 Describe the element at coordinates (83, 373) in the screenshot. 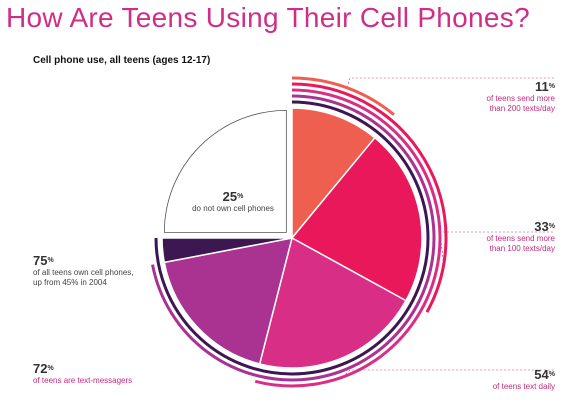

I see `annotation-72-percent: 72% of teens are text-messagers` at that location.